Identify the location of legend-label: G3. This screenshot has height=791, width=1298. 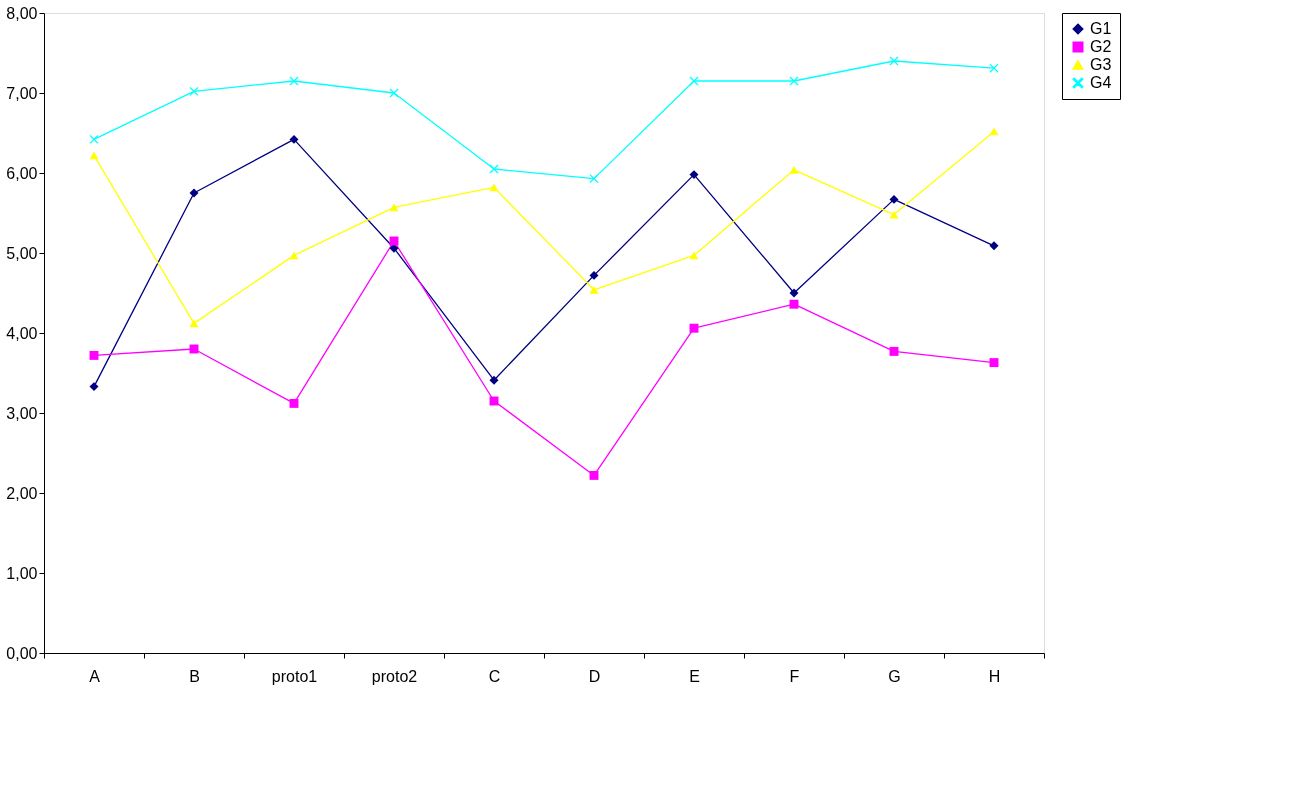
(1101, 64).